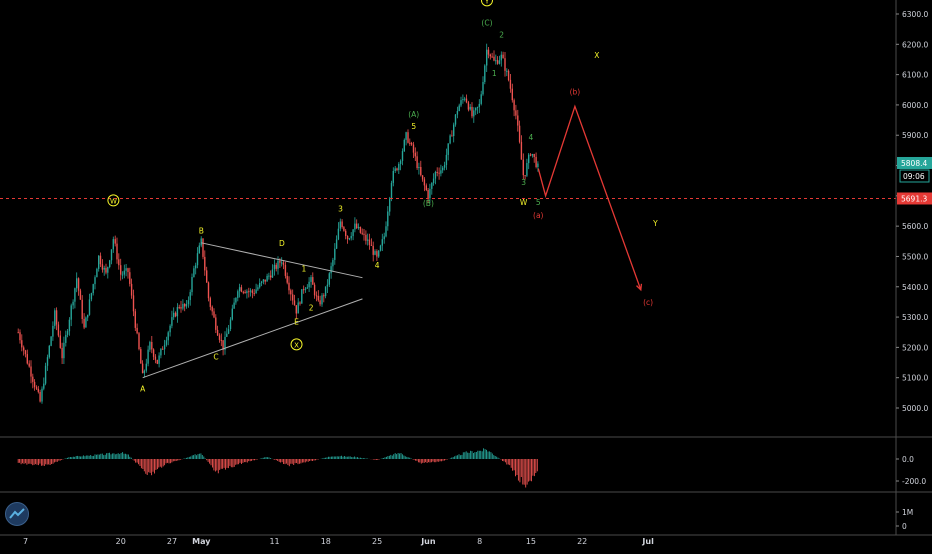 This screenshot has width=932, height=554. I want to click on price-tick-label: 5900.0, so click(915, 135).